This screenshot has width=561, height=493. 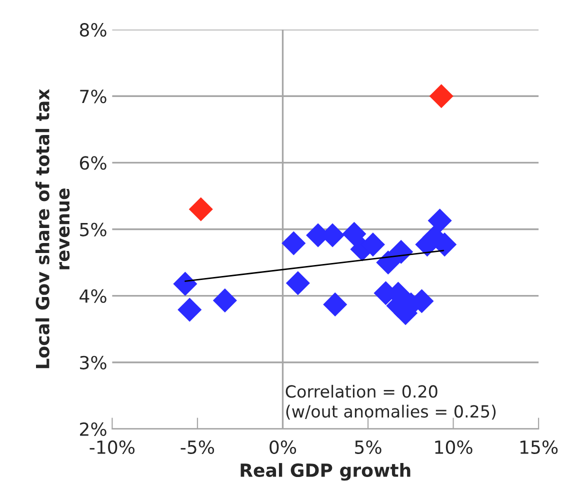 I want to click on y-tick-label: 5%, so click(x=93, y=229).